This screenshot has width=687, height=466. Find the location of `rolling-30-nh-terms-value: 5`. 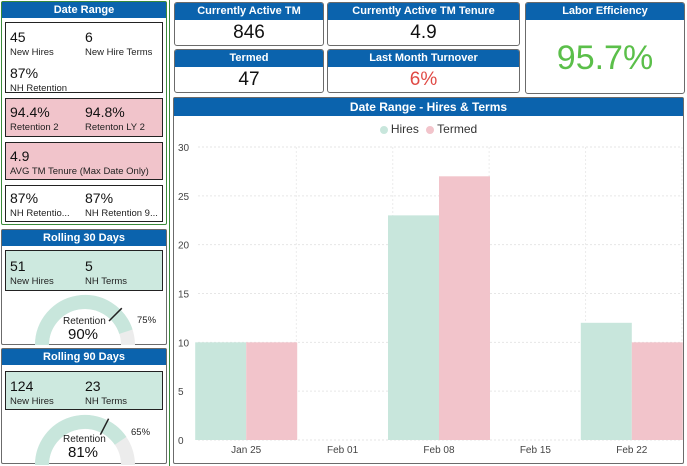

rolling-30-nh-terms-value: 5 is located at coordinates (89, 266).